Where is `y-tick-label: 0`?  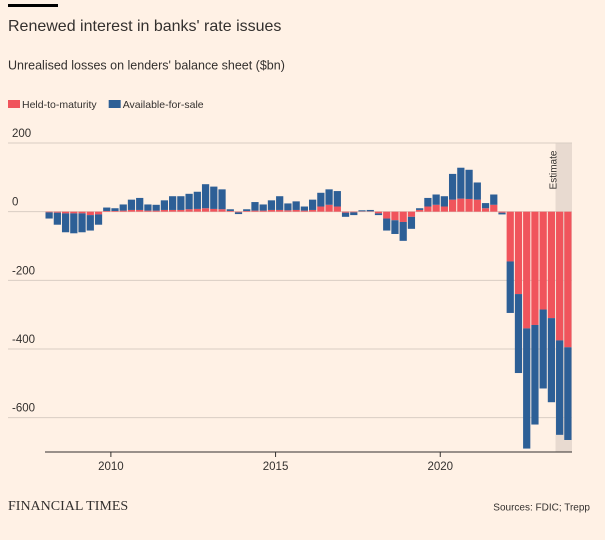 y-tick-label: 0 is located at coordinates (15, 203).